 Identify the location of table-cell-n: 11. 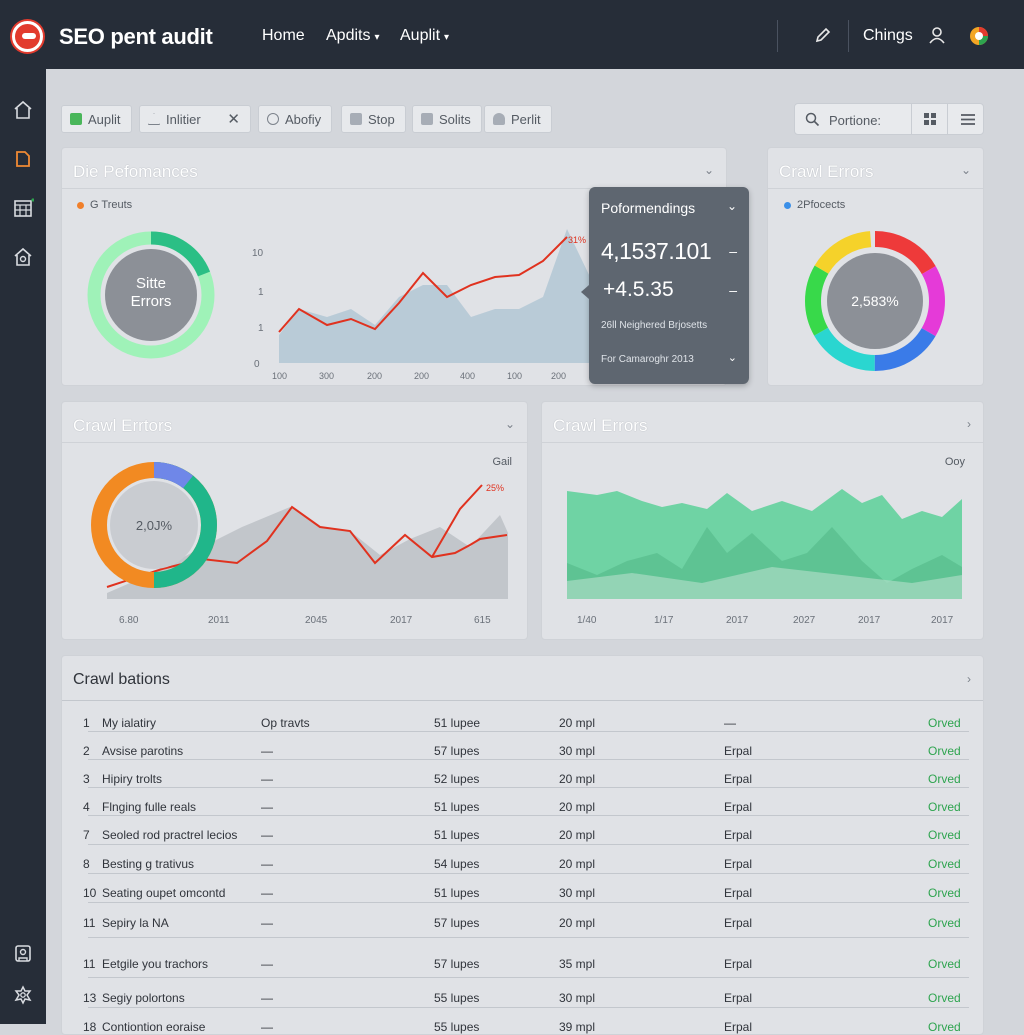
(89, 964).